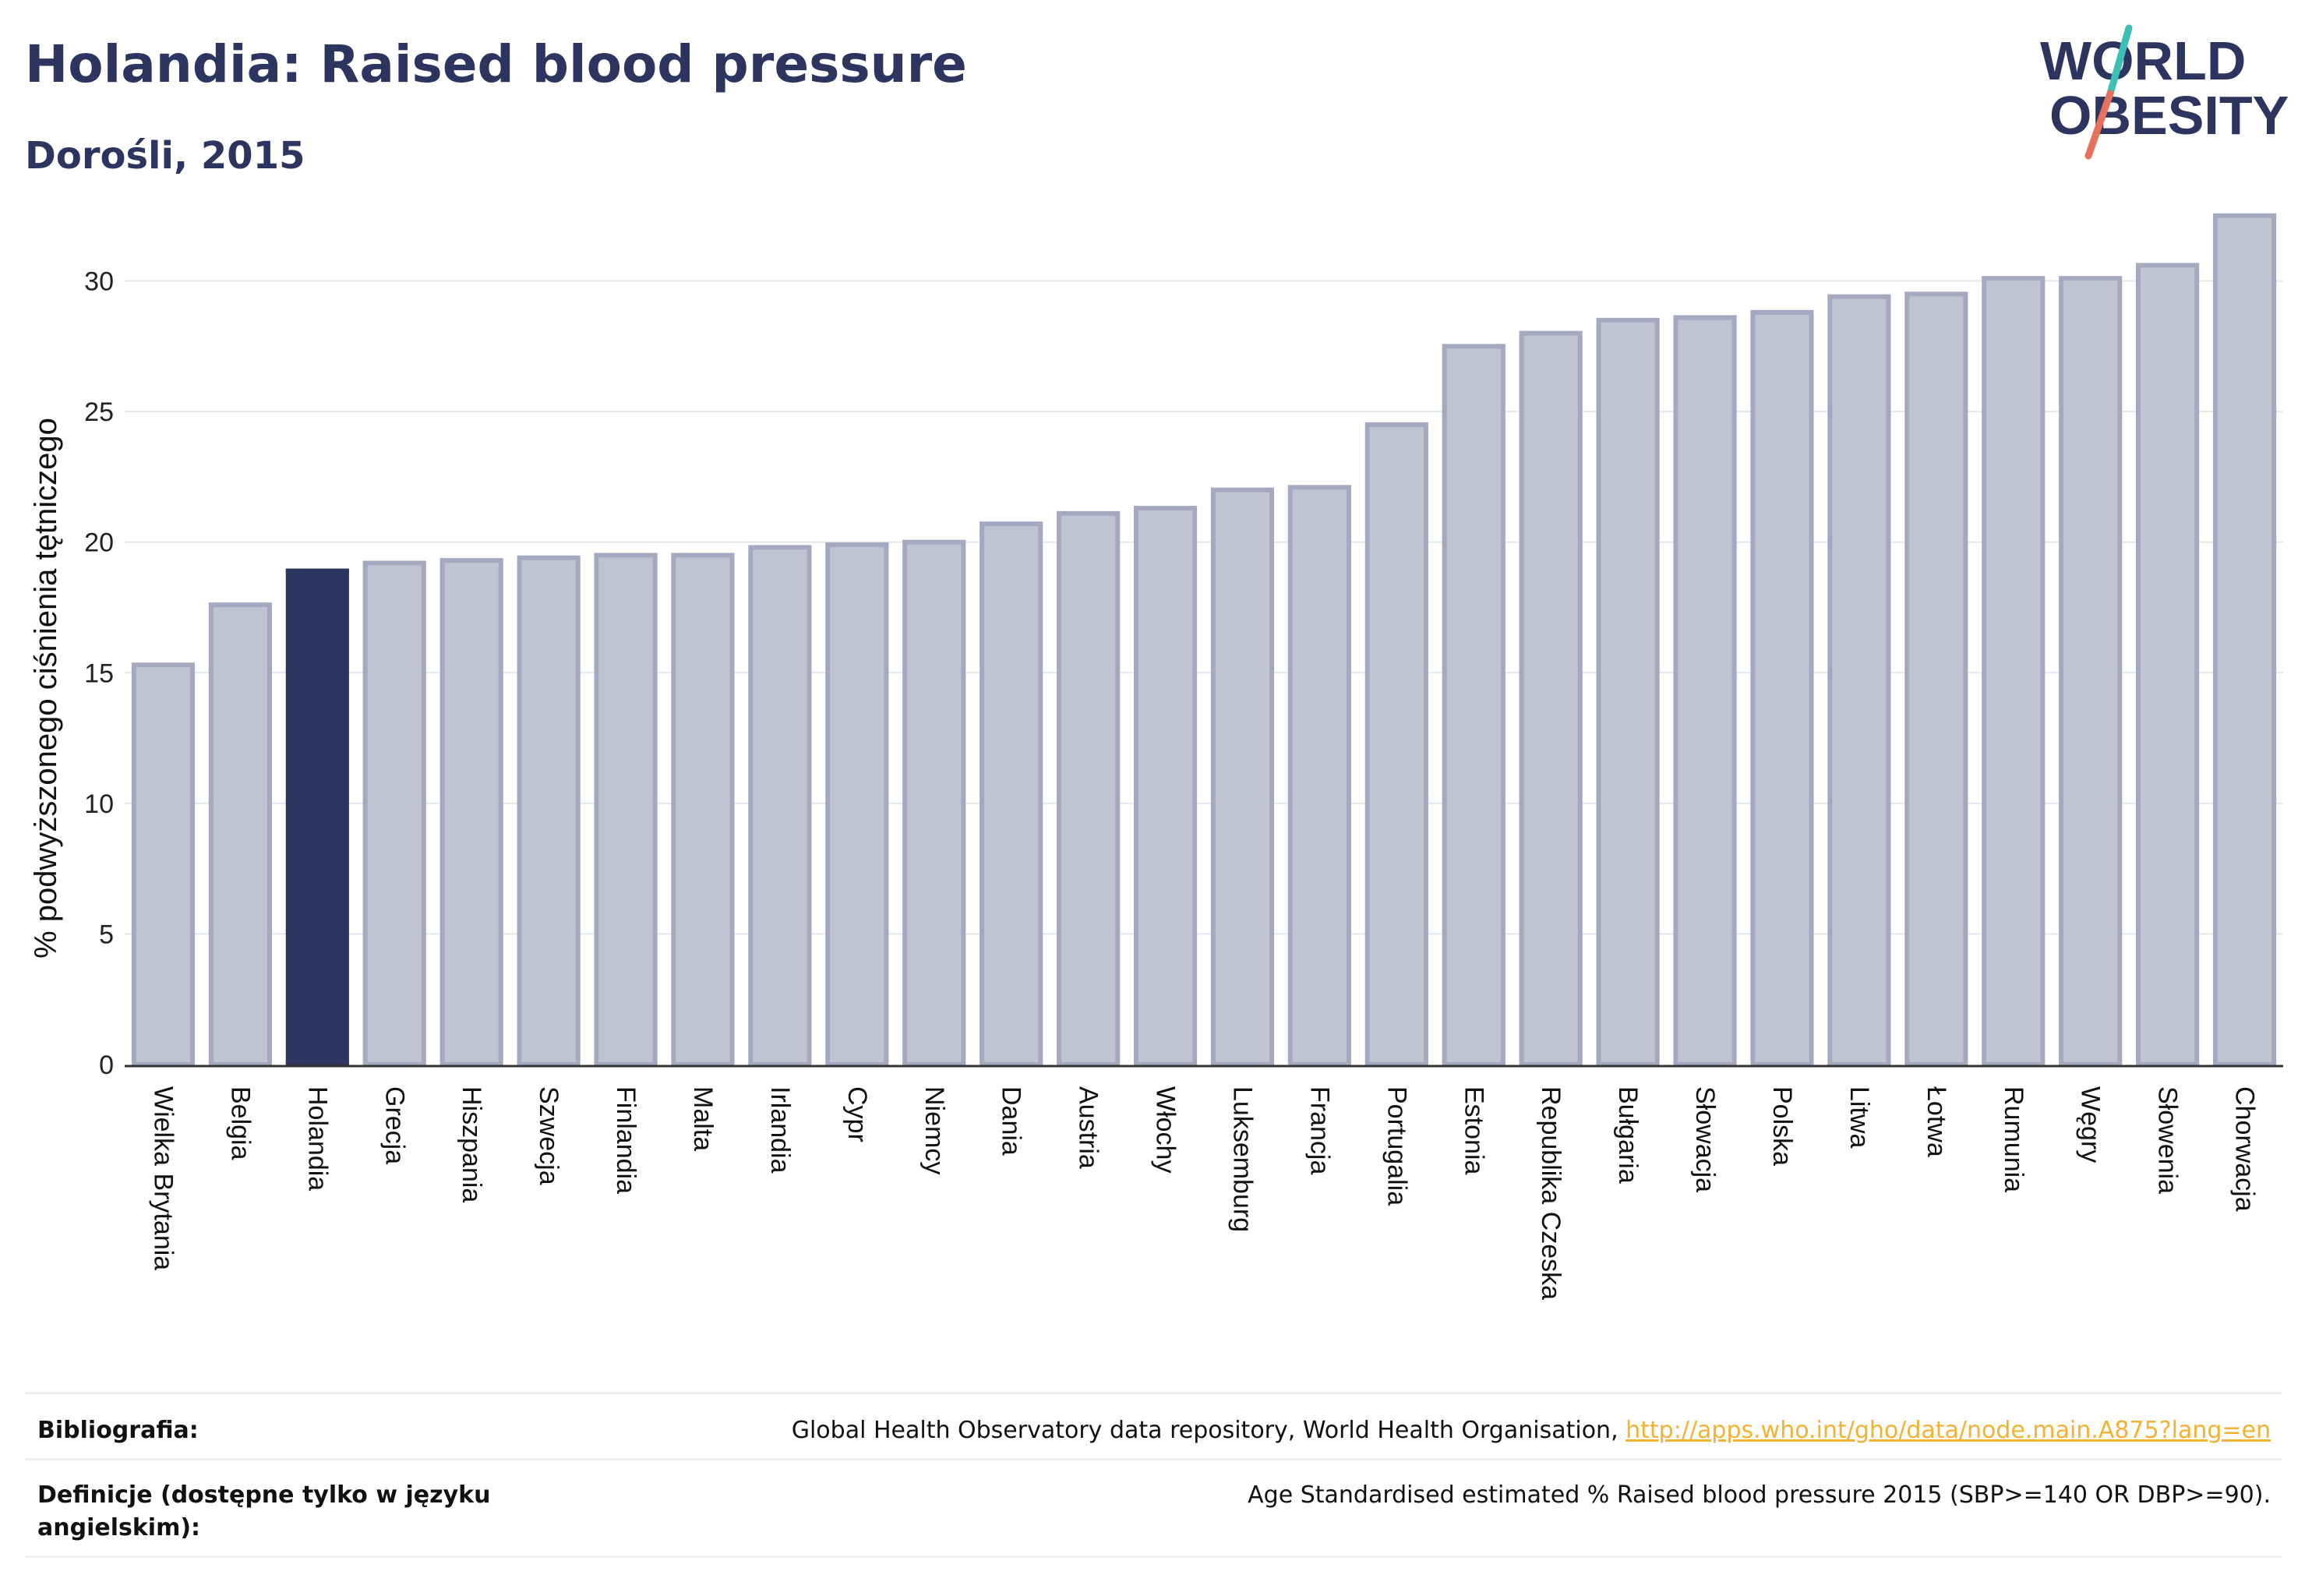  Describe the element at coordinates (780, 806) in the screenshot. I see `bar-irlandia` at that location.